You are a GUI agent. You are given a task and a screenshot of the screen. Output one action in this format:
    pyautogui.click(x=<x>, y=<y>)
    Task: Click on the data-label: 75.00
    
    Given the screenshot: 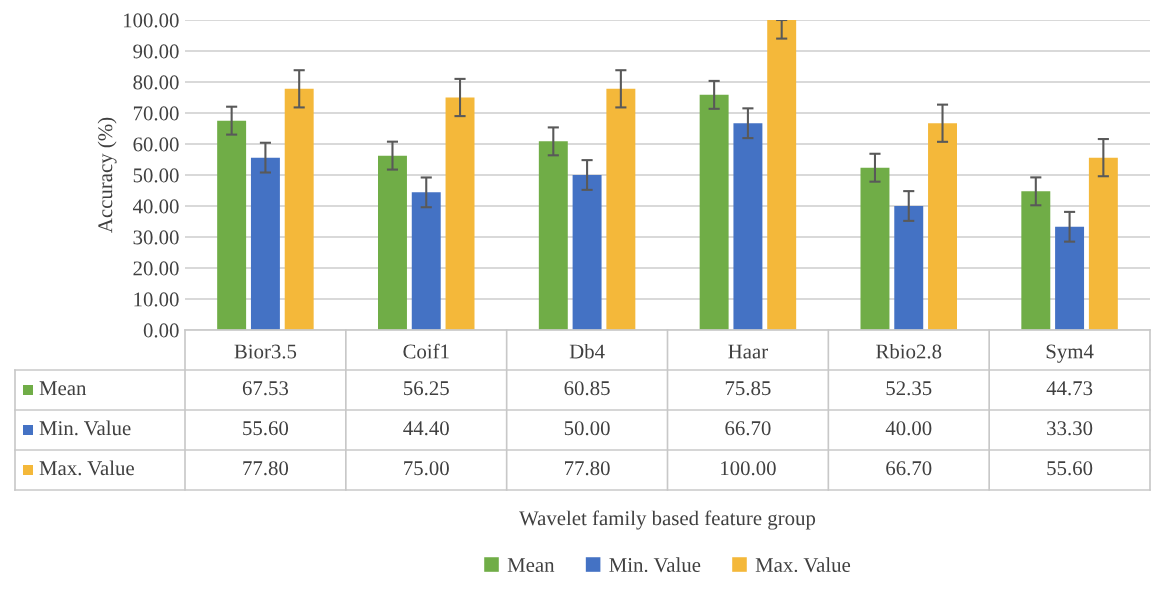 What is the action you would take?
    pyautogui.click(x=426, y=468)
    